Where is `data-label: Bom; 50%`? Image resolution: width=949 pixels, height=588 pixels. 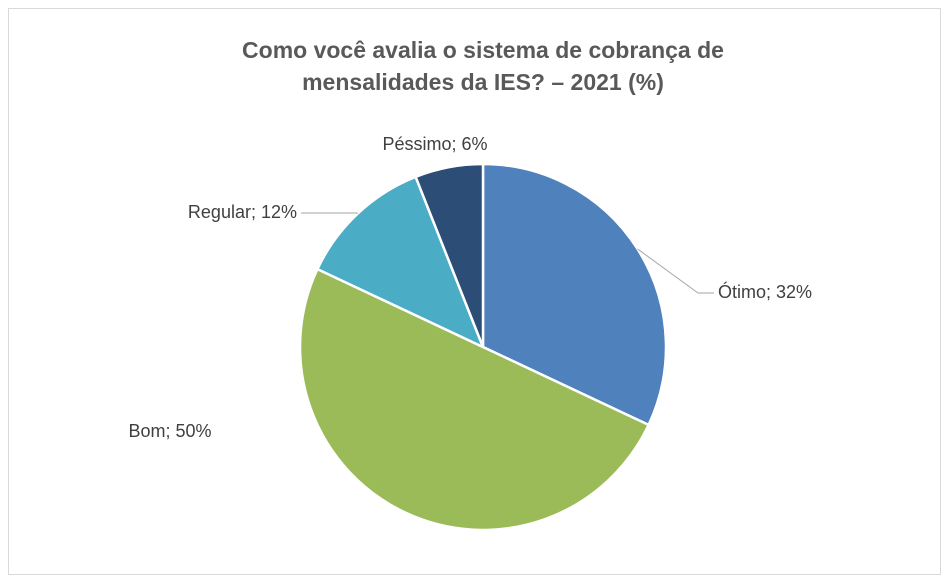 data-label: Bom; 50% is located at coordinates (169, 431).